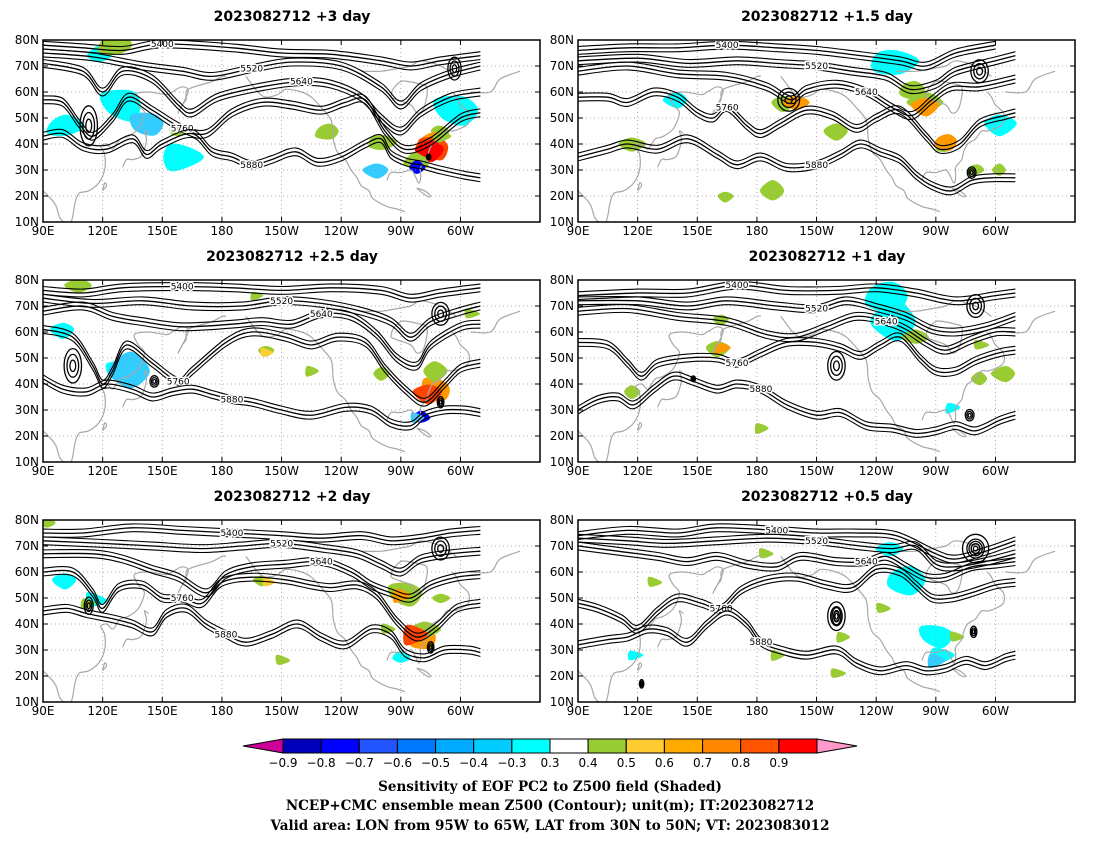 The width and height of the screenshot is (1100, 850). Describe the element at coordinates (562, 358) in the screenshot. I see `lat-tick-label: 50N` at that location.